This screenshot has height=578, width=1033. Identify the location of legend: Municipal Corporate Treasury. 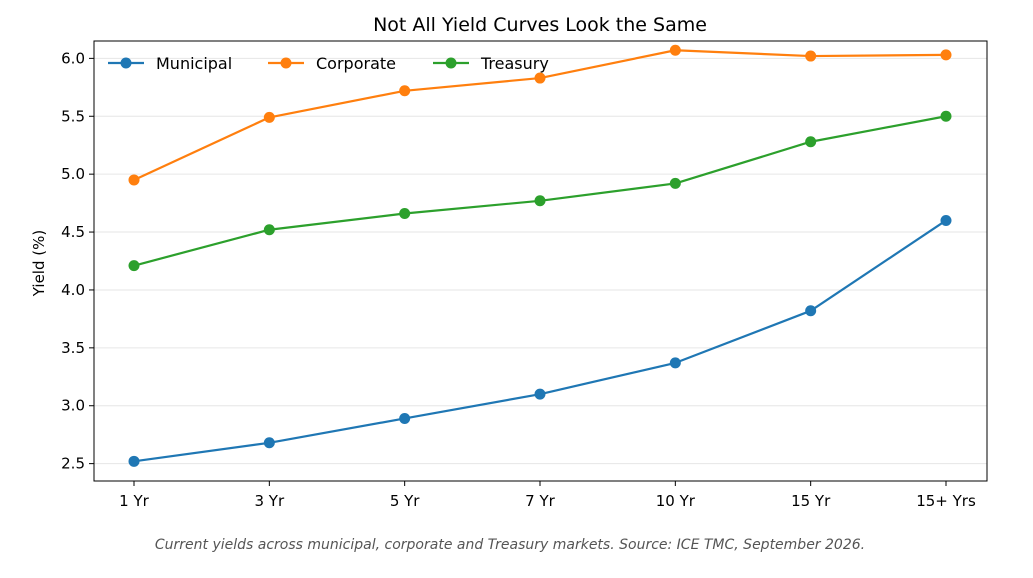
(328, 63).